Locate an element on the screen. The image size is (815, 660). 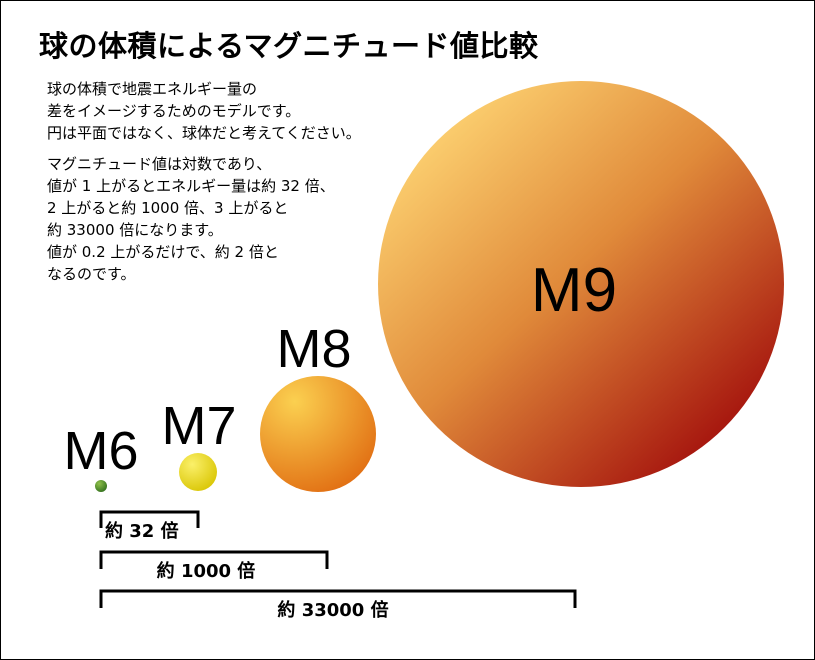
bracket-1000x is located at coordinates (214, 559).